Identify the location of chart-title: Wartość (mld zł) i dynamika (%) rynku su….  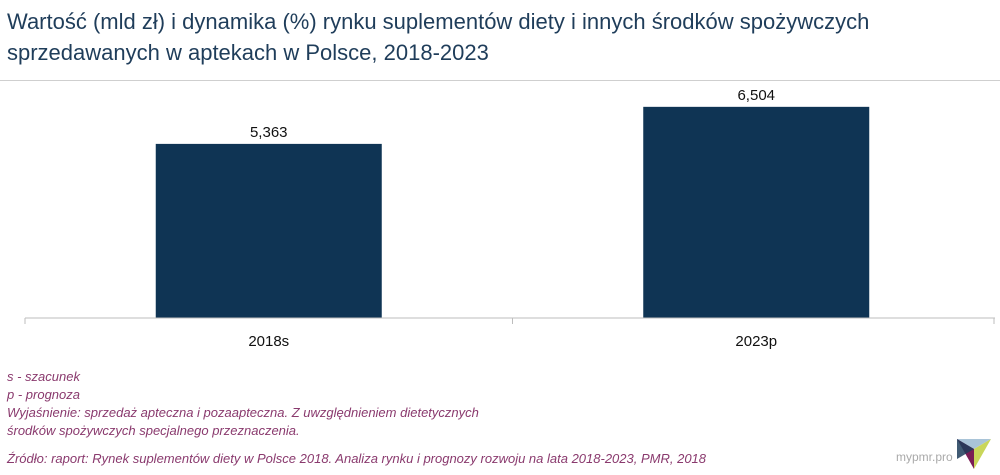
(487, 37).